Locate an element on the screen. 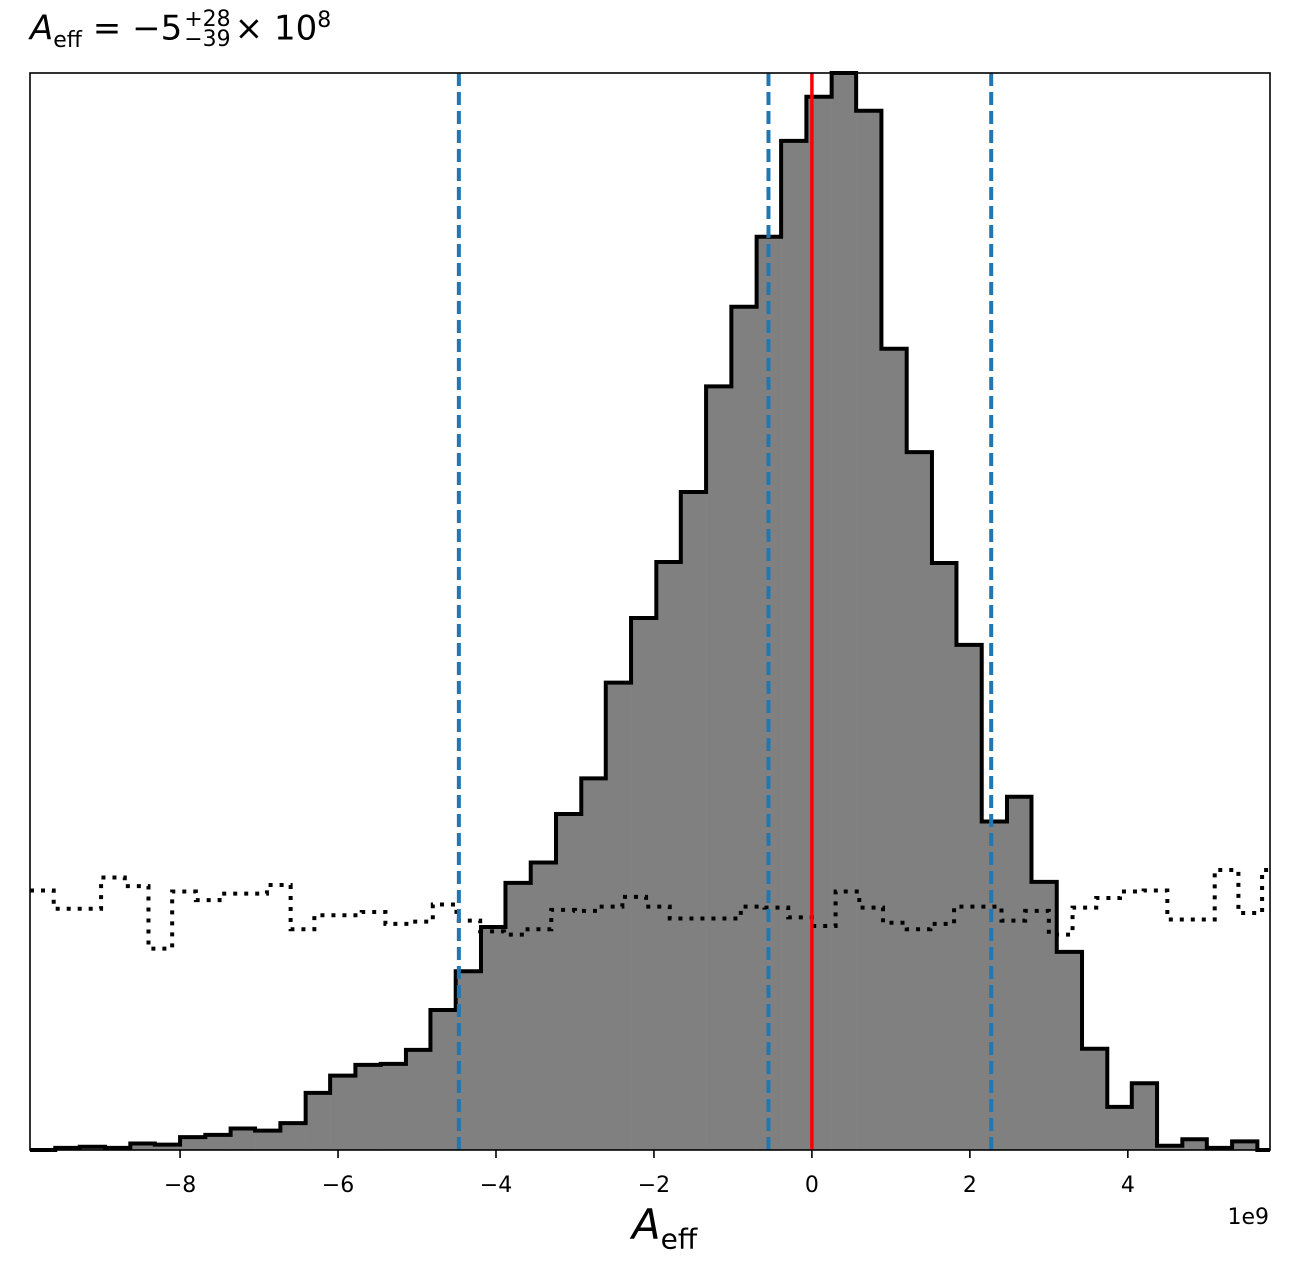 This screenshot has width=1289, height=1278. title-error-minus: −39 is located at coordinates (207, 39).